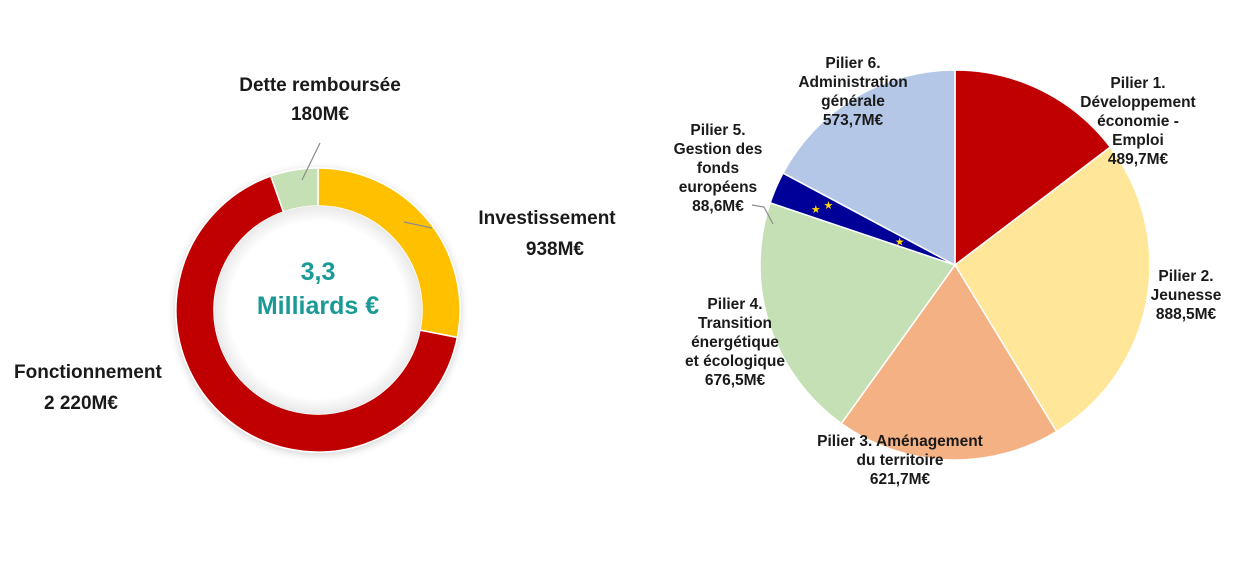  What do you see at coordinates (547, 234) in the screenshot?
I see `label-investissement: Investissement 938M€` at bounding box center [547, 234].